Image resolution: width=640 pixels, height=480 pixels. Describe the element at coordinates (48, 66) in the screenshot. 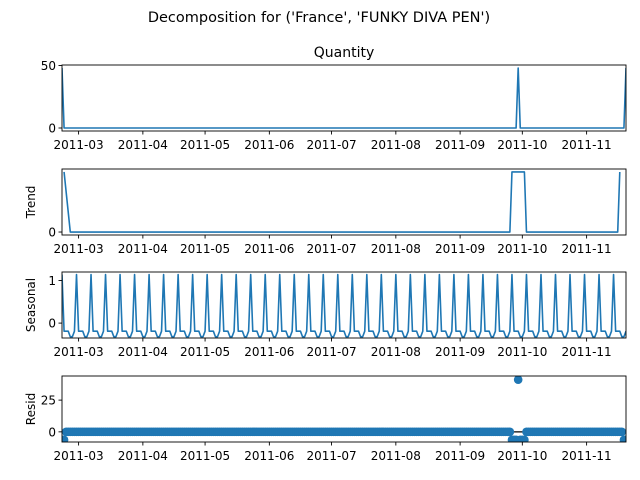

I see `observed-ytick-label: 50` at that location.